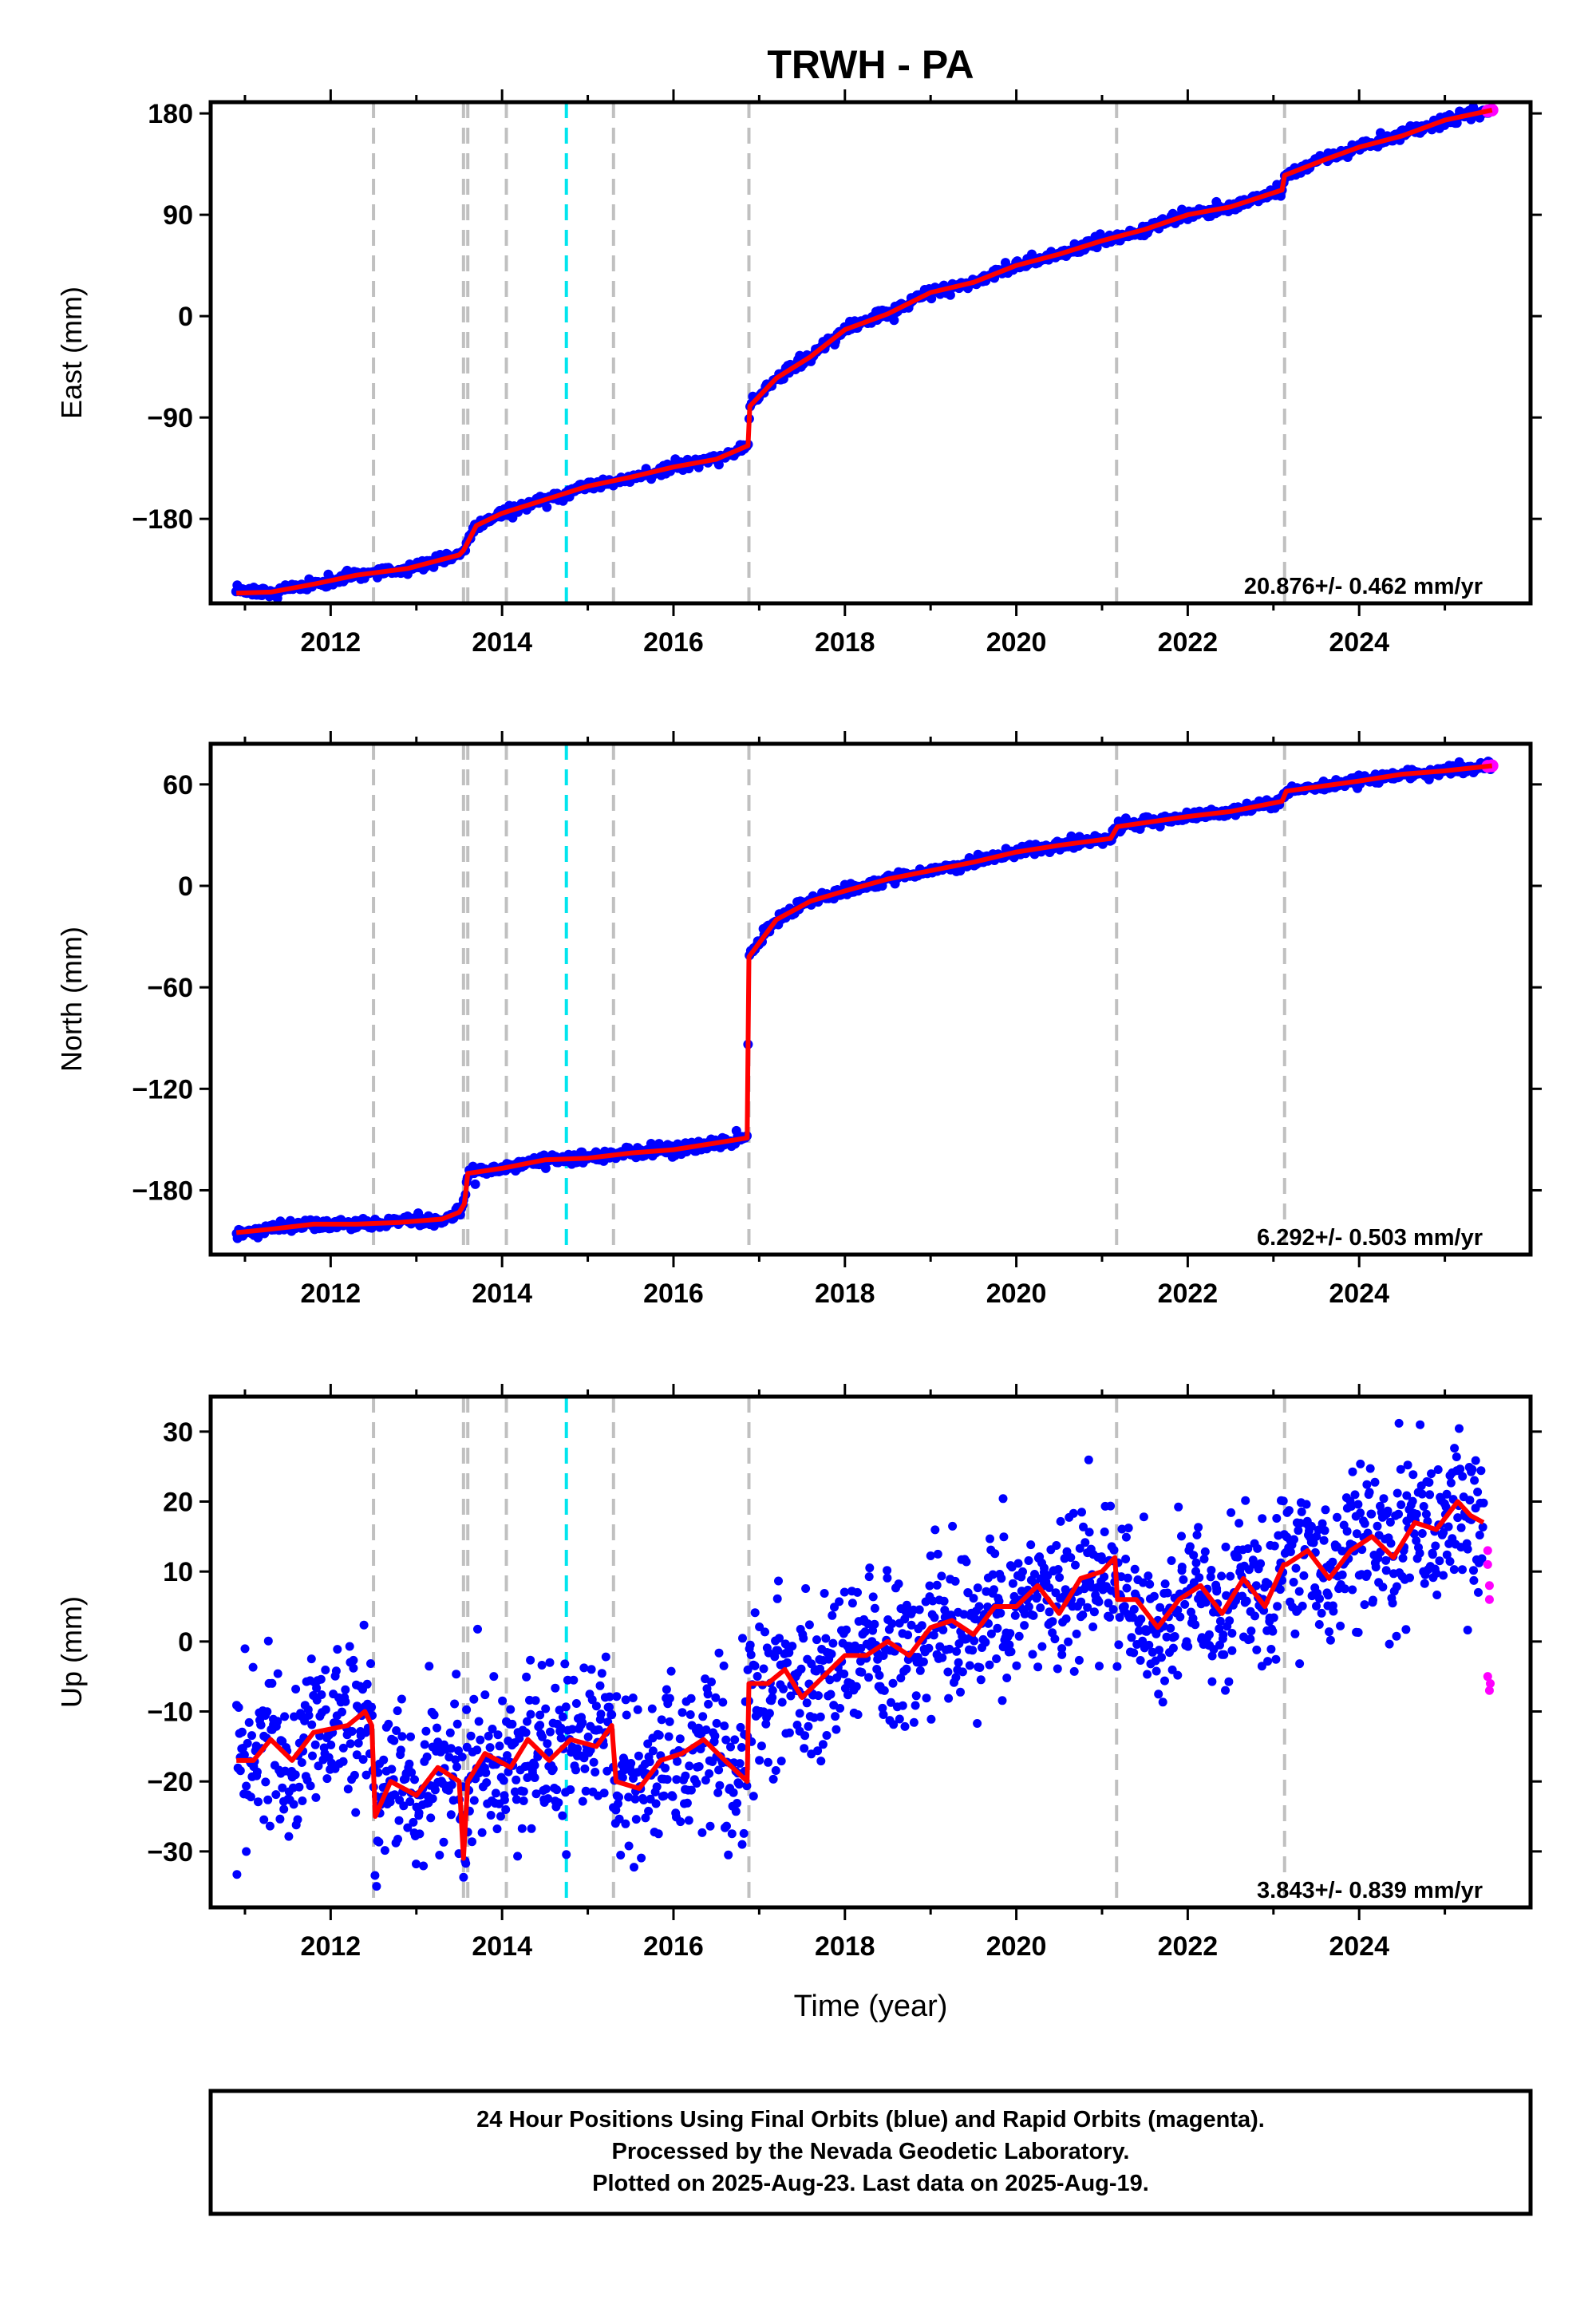 The image size is (1596, 2316). I want to click on up-y-axis-label: Up (mm), so click(71, 1652).